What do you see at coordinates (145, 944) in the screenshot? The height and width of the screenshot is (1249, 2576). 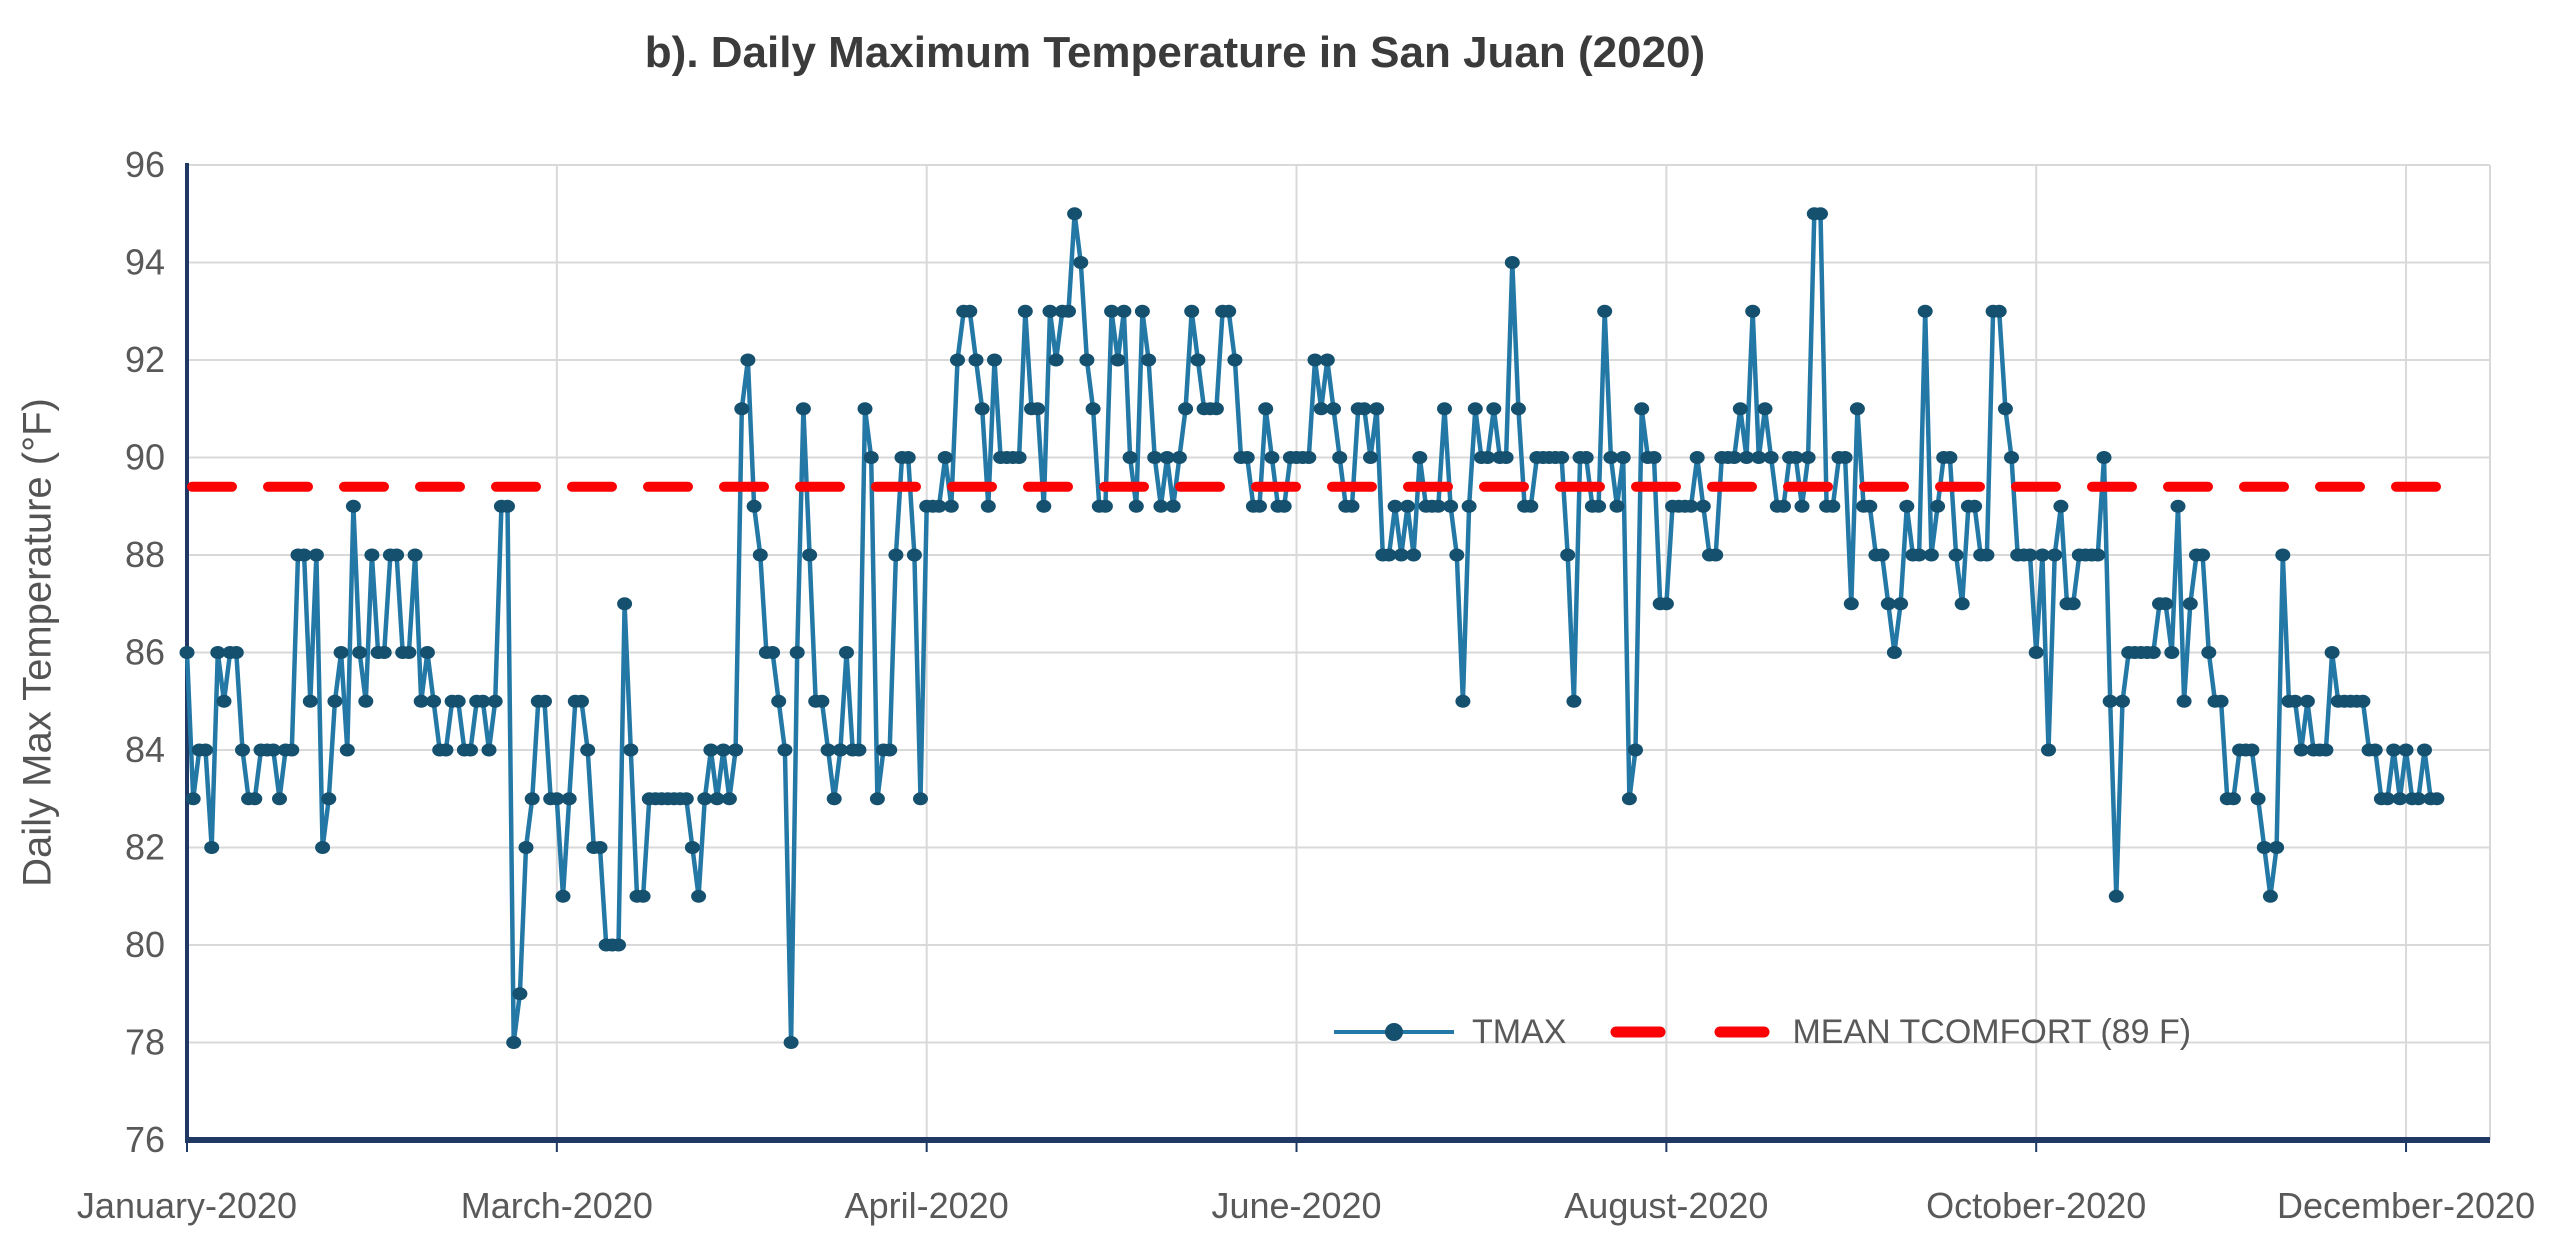 I see `y-tick-label: 80` at bounding box center [145, 944].